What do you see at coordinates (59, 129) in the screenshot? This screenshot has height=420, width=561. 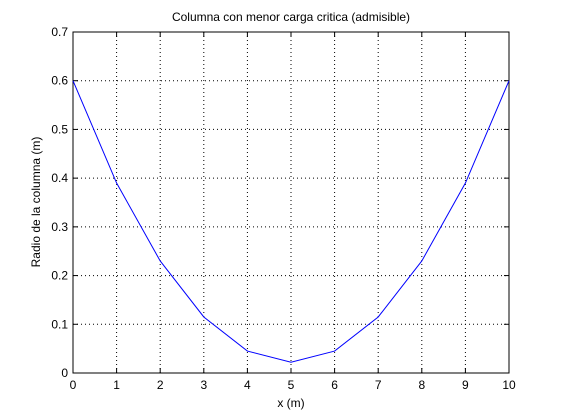 I see `y-tick-label: 0.5` at bounding box center [59, 129].